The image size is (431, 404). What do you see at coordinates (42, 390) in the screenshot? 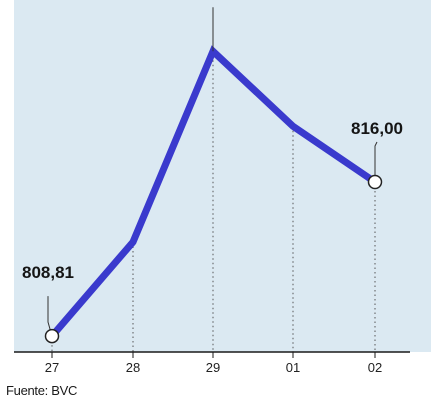
I see `source-note: Fuente: BVC` at bounding box center [42, 390].